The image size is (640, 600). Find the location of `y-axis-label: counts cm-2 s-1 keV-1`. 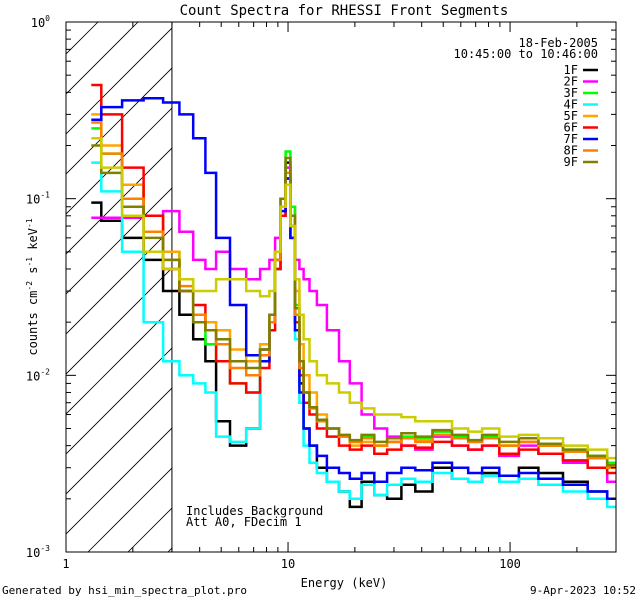

y-axis-label: counts cm-2 s-1 keV-1 is located at coordinates (32, 286).